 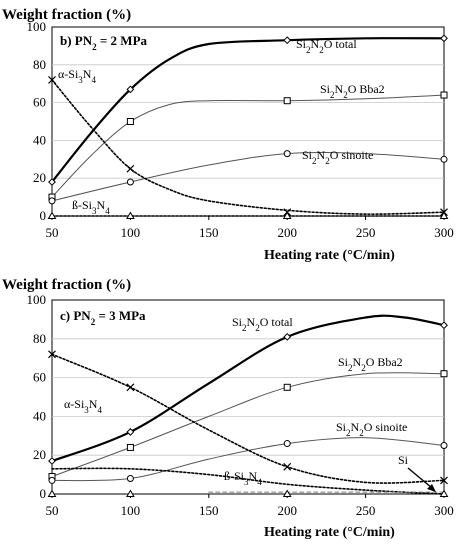 I want to click on label-si: Si, so click(x=403, y=460).